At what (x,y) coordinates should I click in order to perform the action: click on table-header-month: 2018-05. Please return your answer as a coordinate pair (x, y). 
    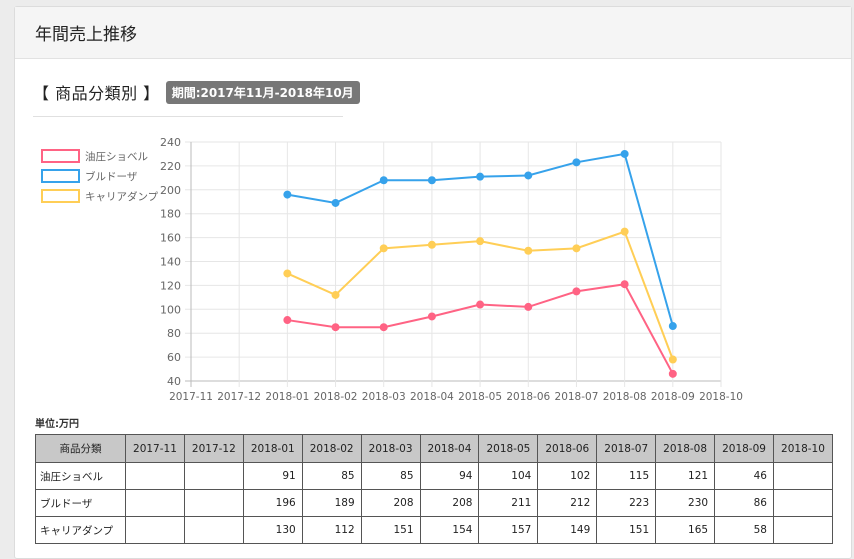
    Looking at the image, I should click on (508, 448).